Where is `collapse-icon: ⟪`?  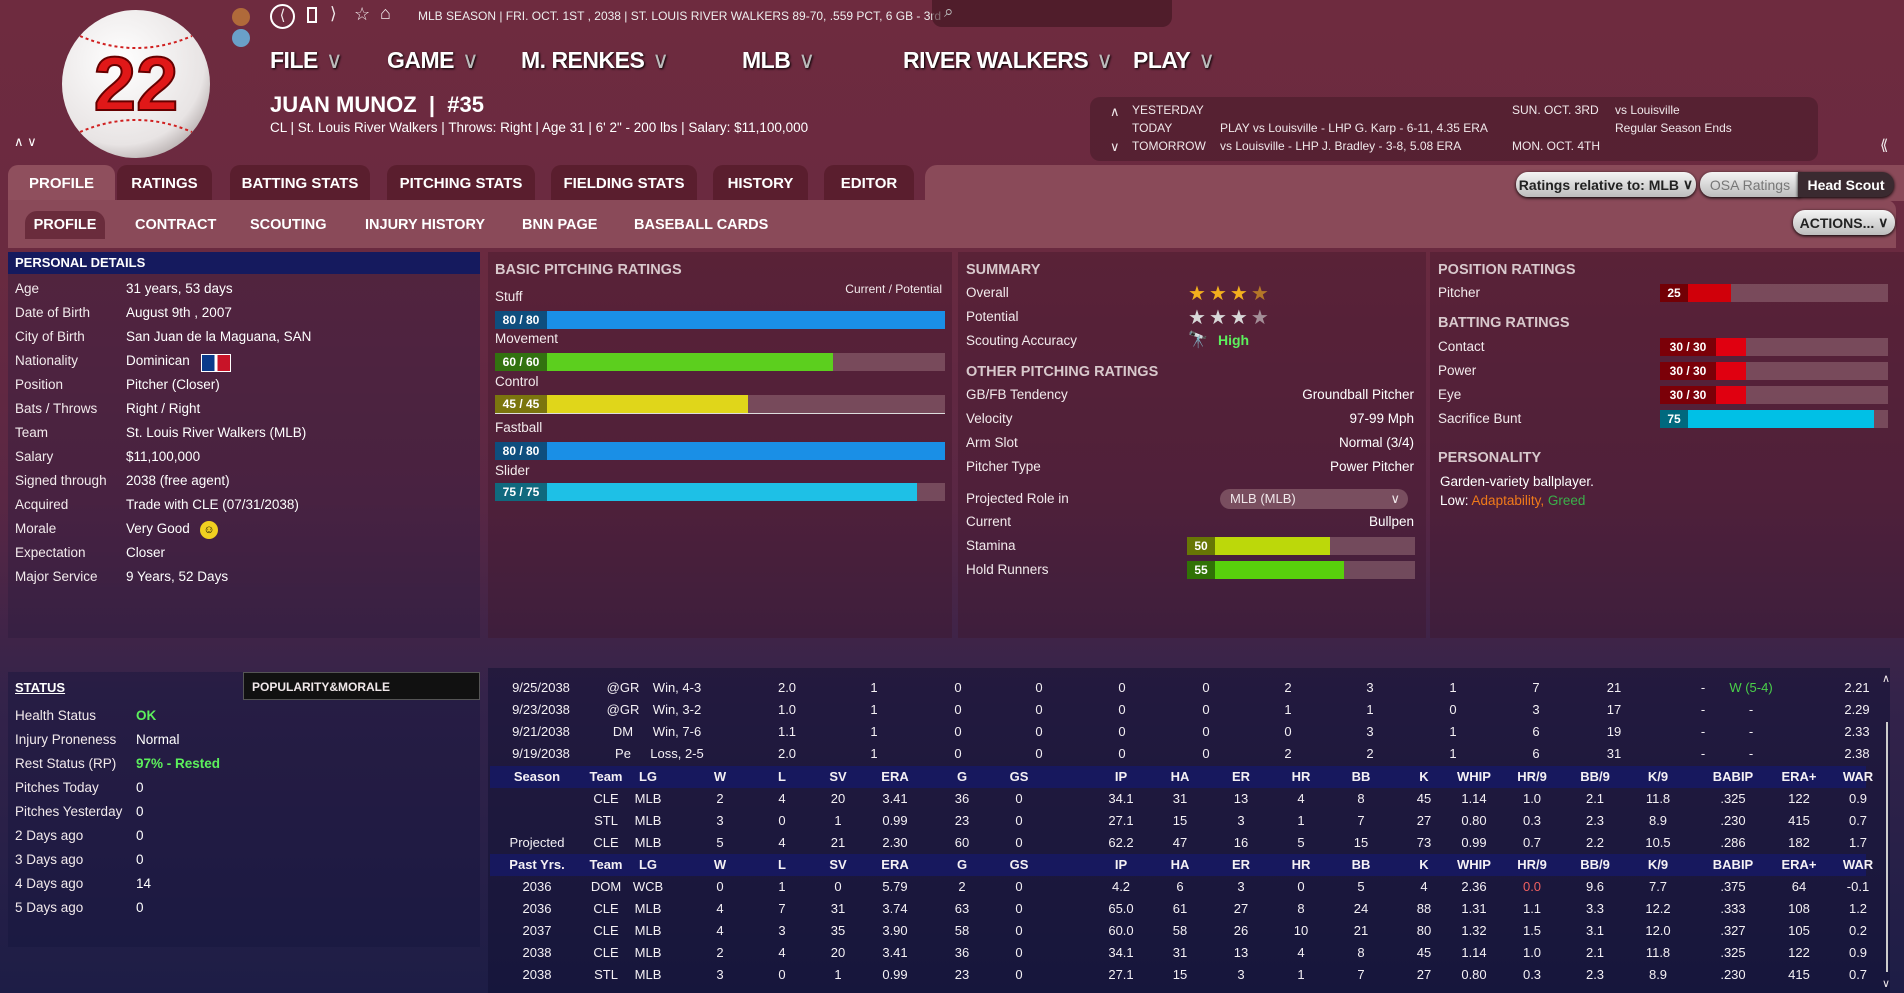 collapse-icon: ⟪ is located at coordinates (1884, 145).